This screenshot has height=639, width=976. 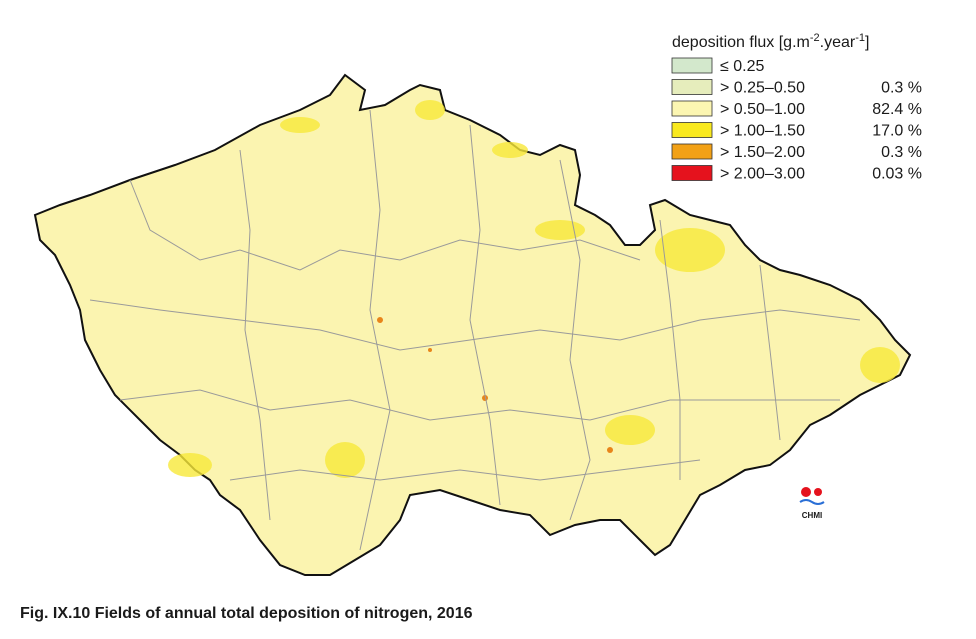 I want to click on legend-share: 82.4 %, so click(x=897, y=109).